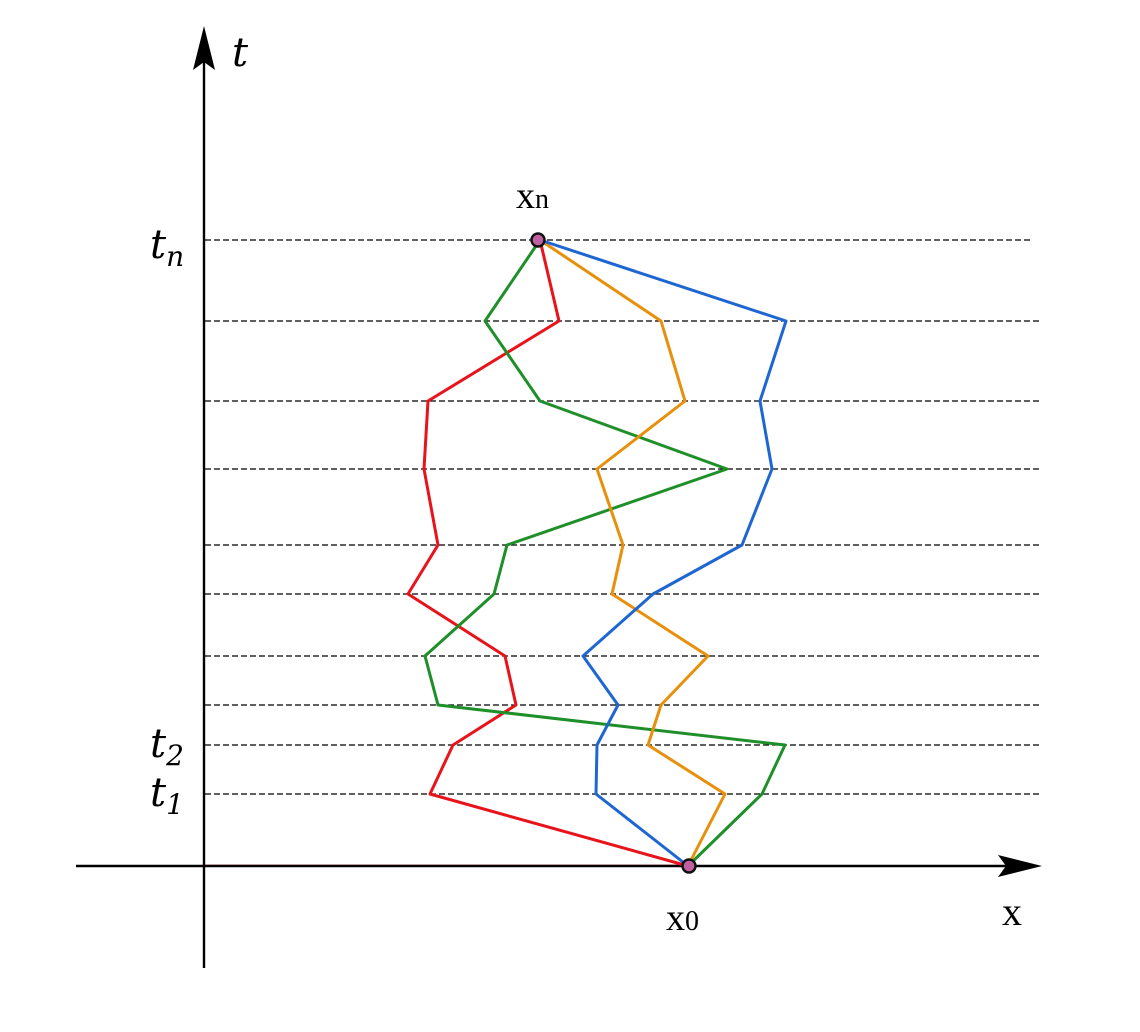 The height and width of the screenshot is (1032, 1140). Describe the element at coordinates (167, 746) in the screenshot. I see `time-label-t2: t2` at that location.